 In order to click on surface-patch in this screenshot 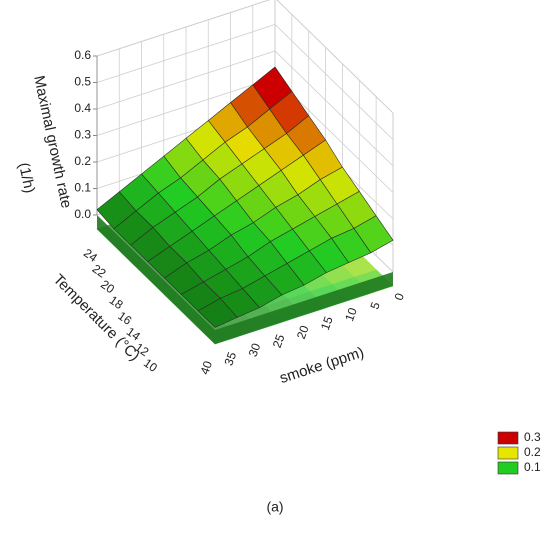, I will do `click(217, 313)`.